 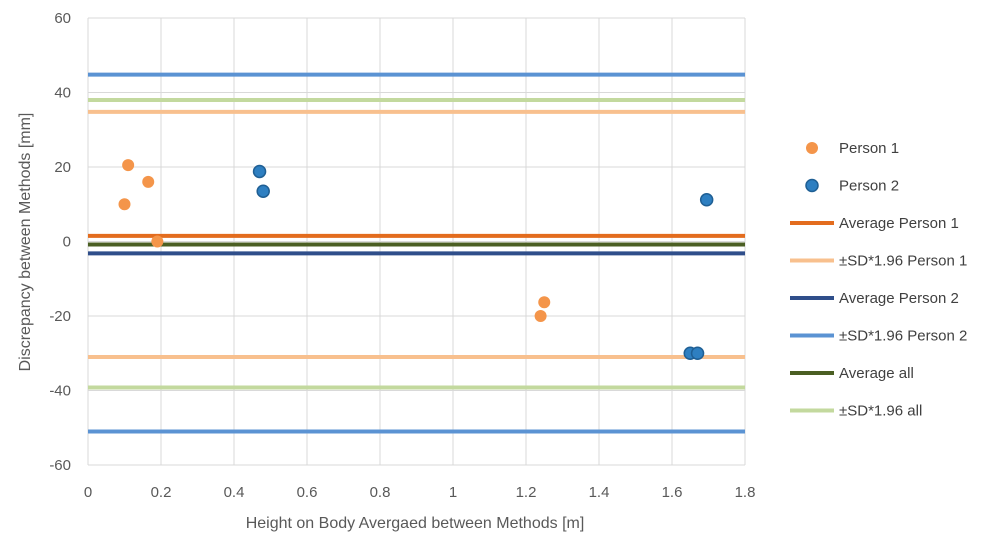 I want to click on x-tick-label: 1.8, so click(x=745, y=492).